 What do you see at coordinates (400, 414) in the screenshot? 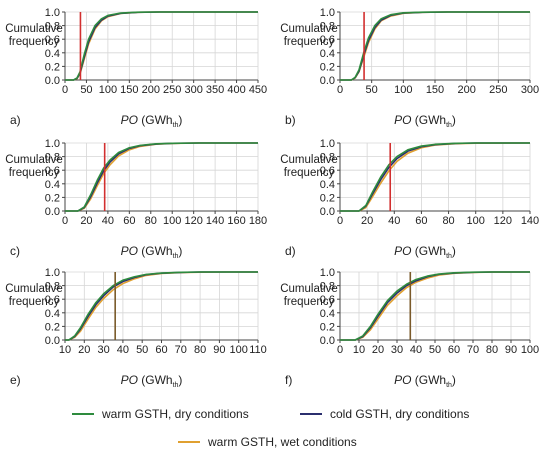
I see `legend-label-cold-dry: cold GSTH, dry conditions` at bounding box center [400, 414].